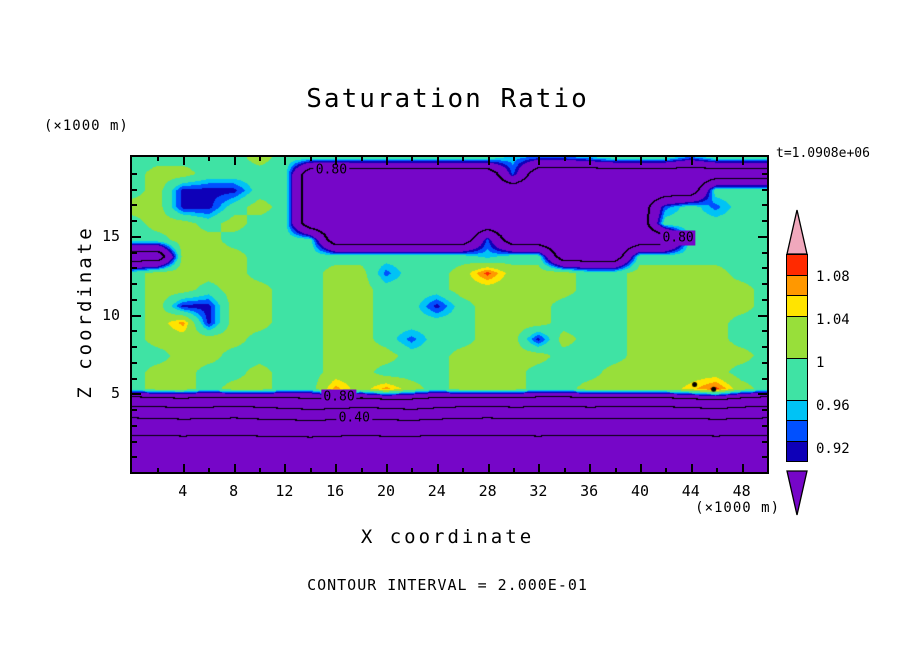 The height and width of the screenshot is (654, 904). I want to click on x-tick-label: 20, so click(386, 491).